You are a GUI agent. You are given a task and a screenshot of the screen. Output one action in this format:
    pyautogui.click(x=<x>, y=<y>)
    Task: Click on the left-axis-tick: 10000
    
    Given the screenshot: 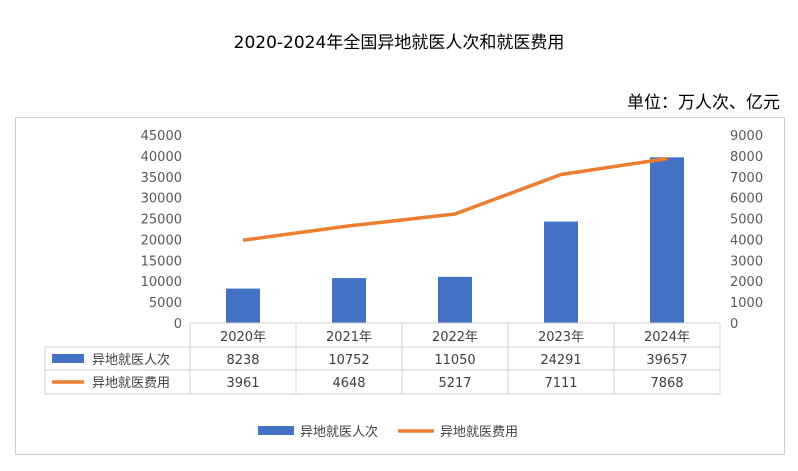 What is the action you would take?
    pyautogui.click(x=161, y=282)
    